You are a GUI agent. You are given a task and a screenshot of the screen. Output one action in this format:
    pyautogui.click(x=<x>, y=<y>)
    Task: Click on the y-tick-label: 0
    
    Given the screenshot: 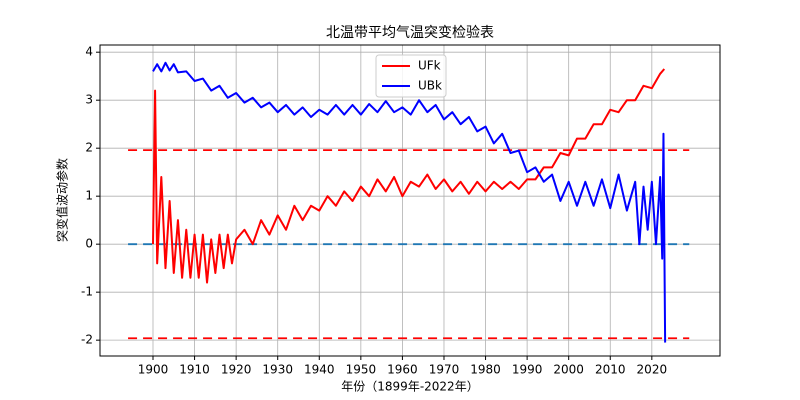 What is the action you would take?
    pyautogui.click(x=89, y=244)
    